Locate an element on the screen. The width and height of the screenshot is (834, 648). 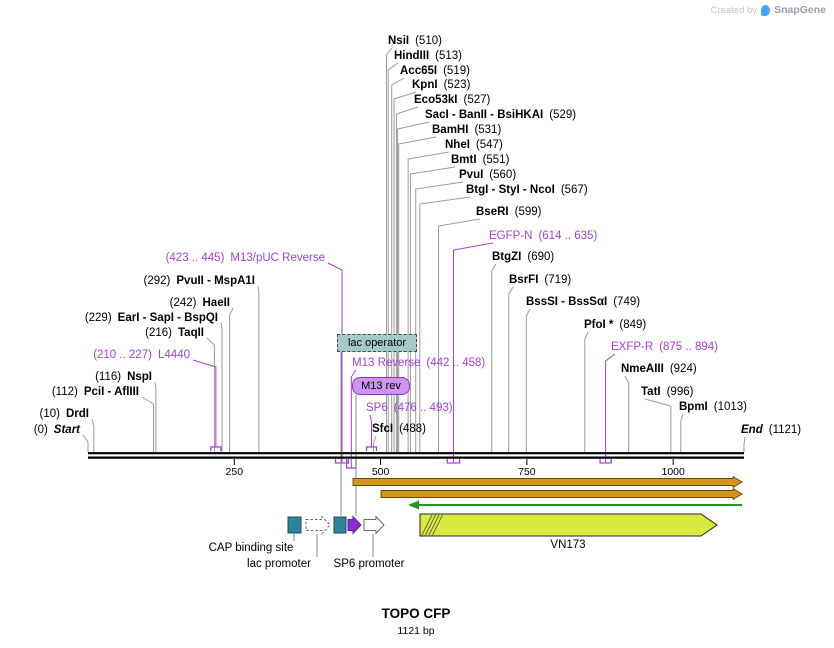
cap-binding-site-label: CAP binding site is located at coordinates (251, 548).